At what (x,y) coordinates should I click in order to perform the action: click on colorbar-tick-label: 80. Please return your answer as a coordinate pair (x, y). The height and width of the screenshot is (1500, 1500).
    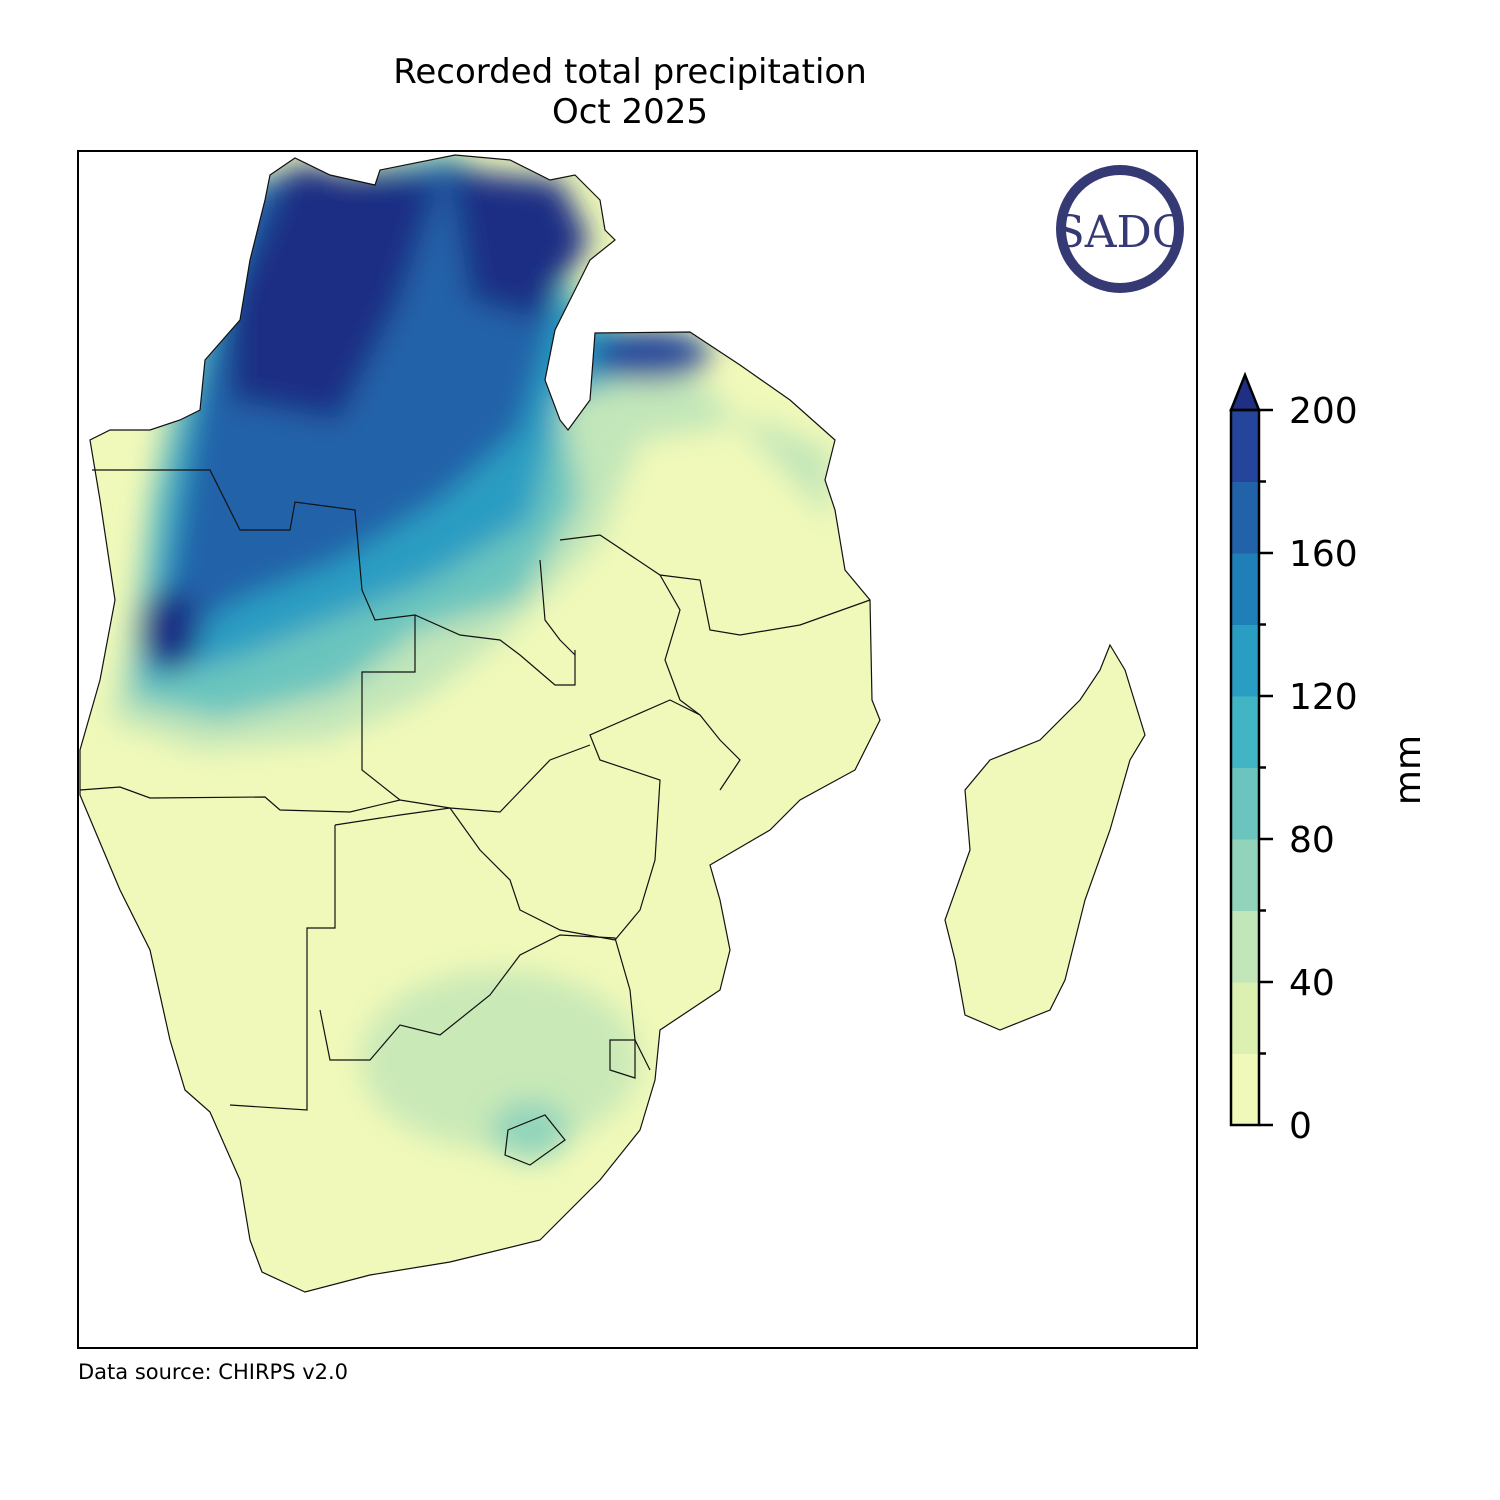
    Looking at the image, I should click on (1312, 840).